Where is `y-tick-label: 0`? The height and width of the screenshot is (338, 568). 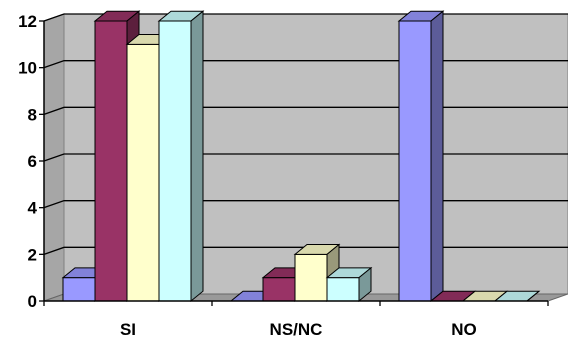
y-tick-label: 0 is located at coordinates (32, 301).